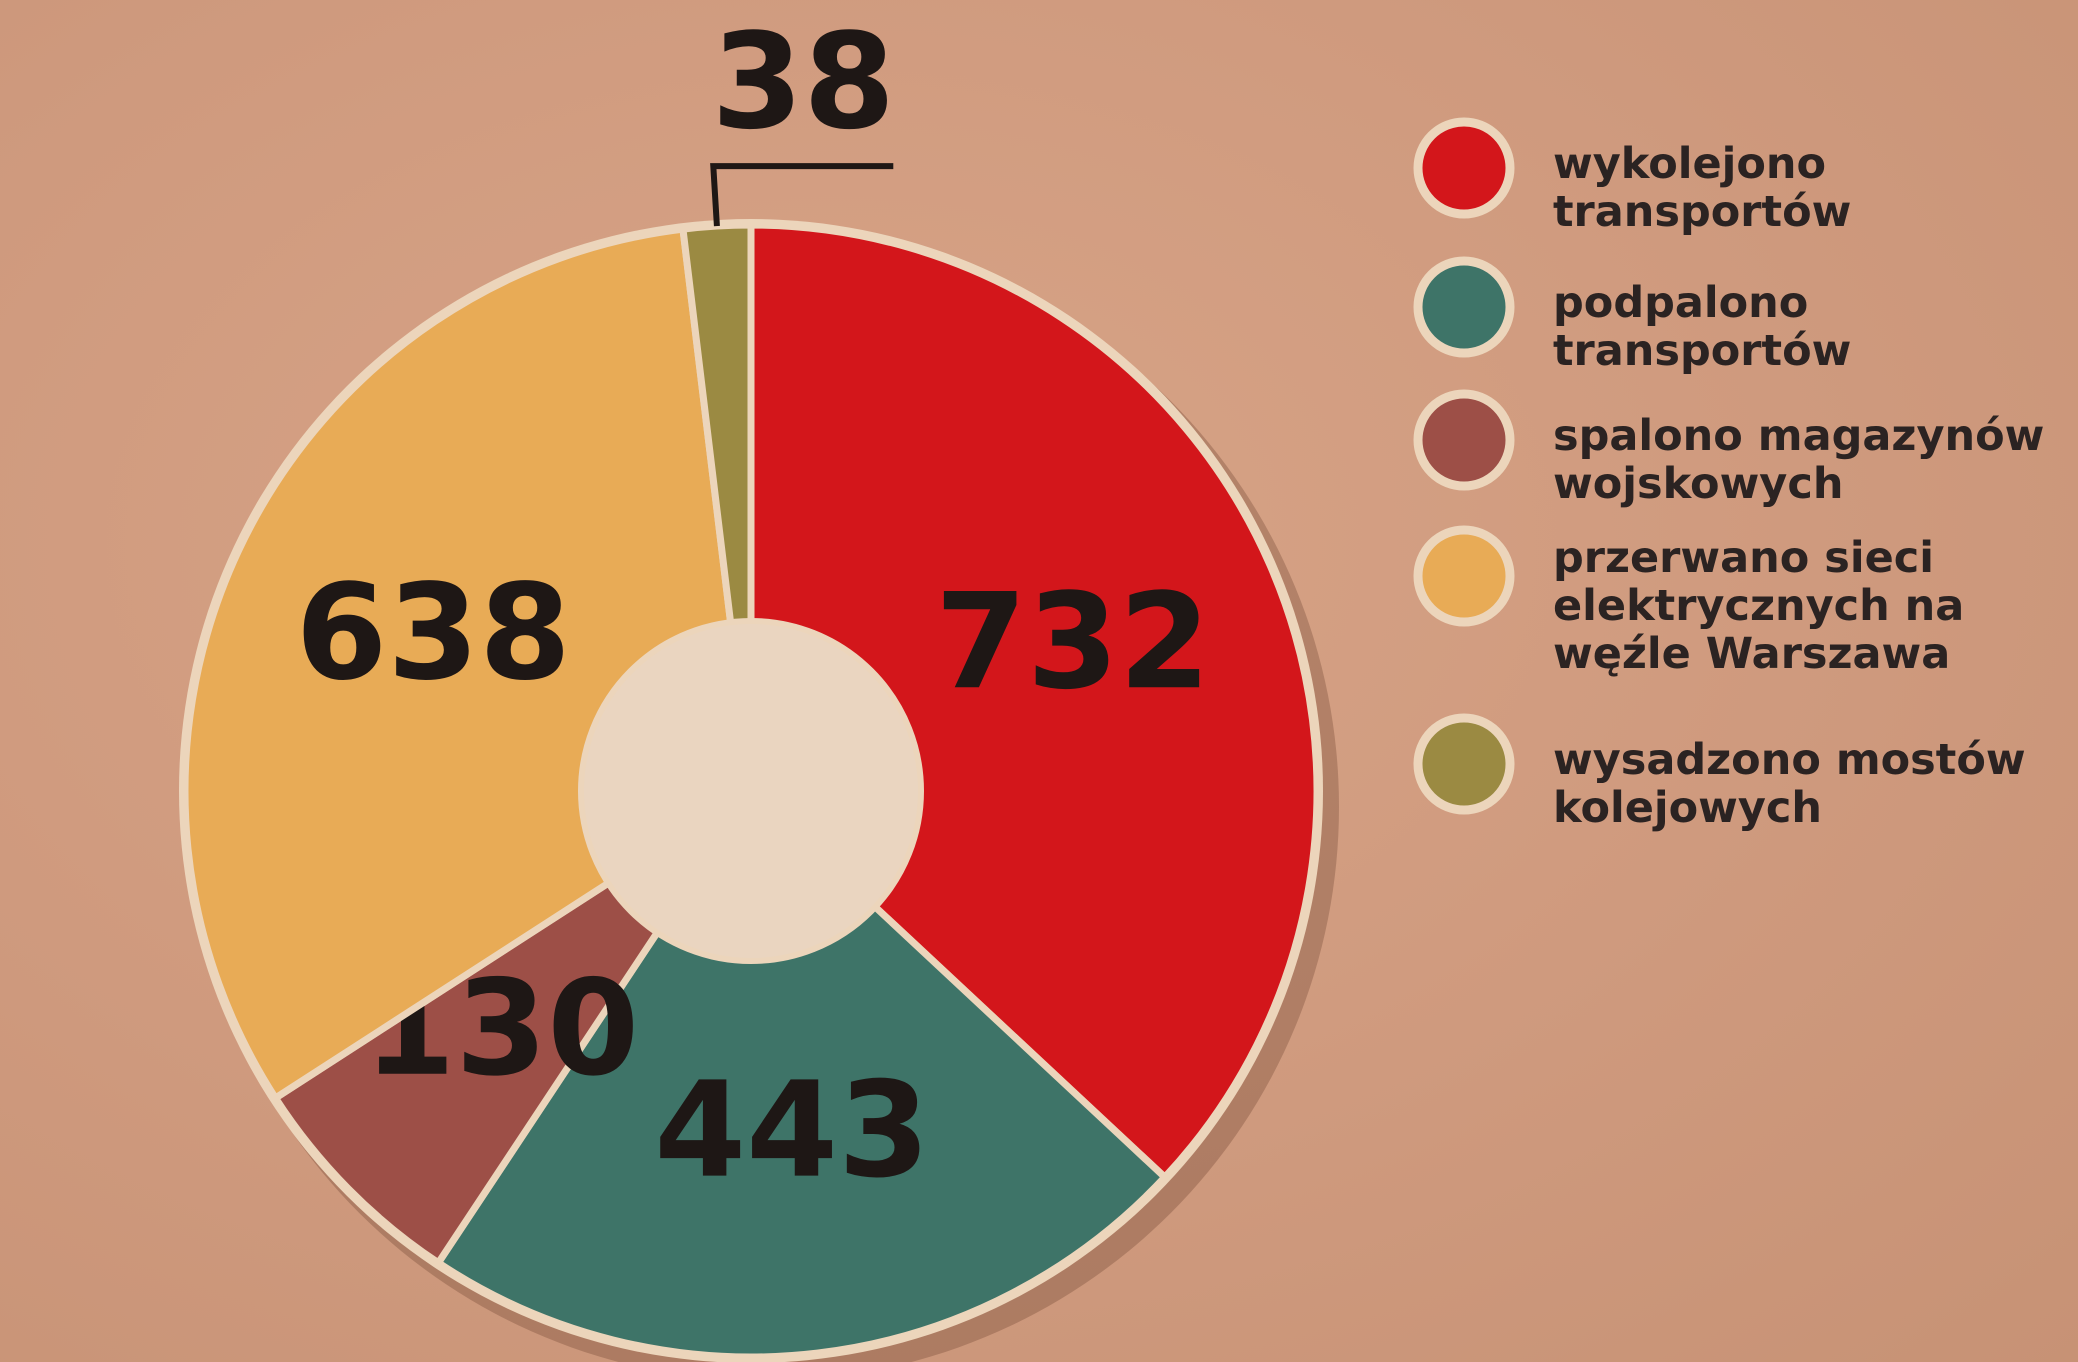  Describe the element at coordinates (802, 195) in the screenshot. I see `leader-line` at that location.